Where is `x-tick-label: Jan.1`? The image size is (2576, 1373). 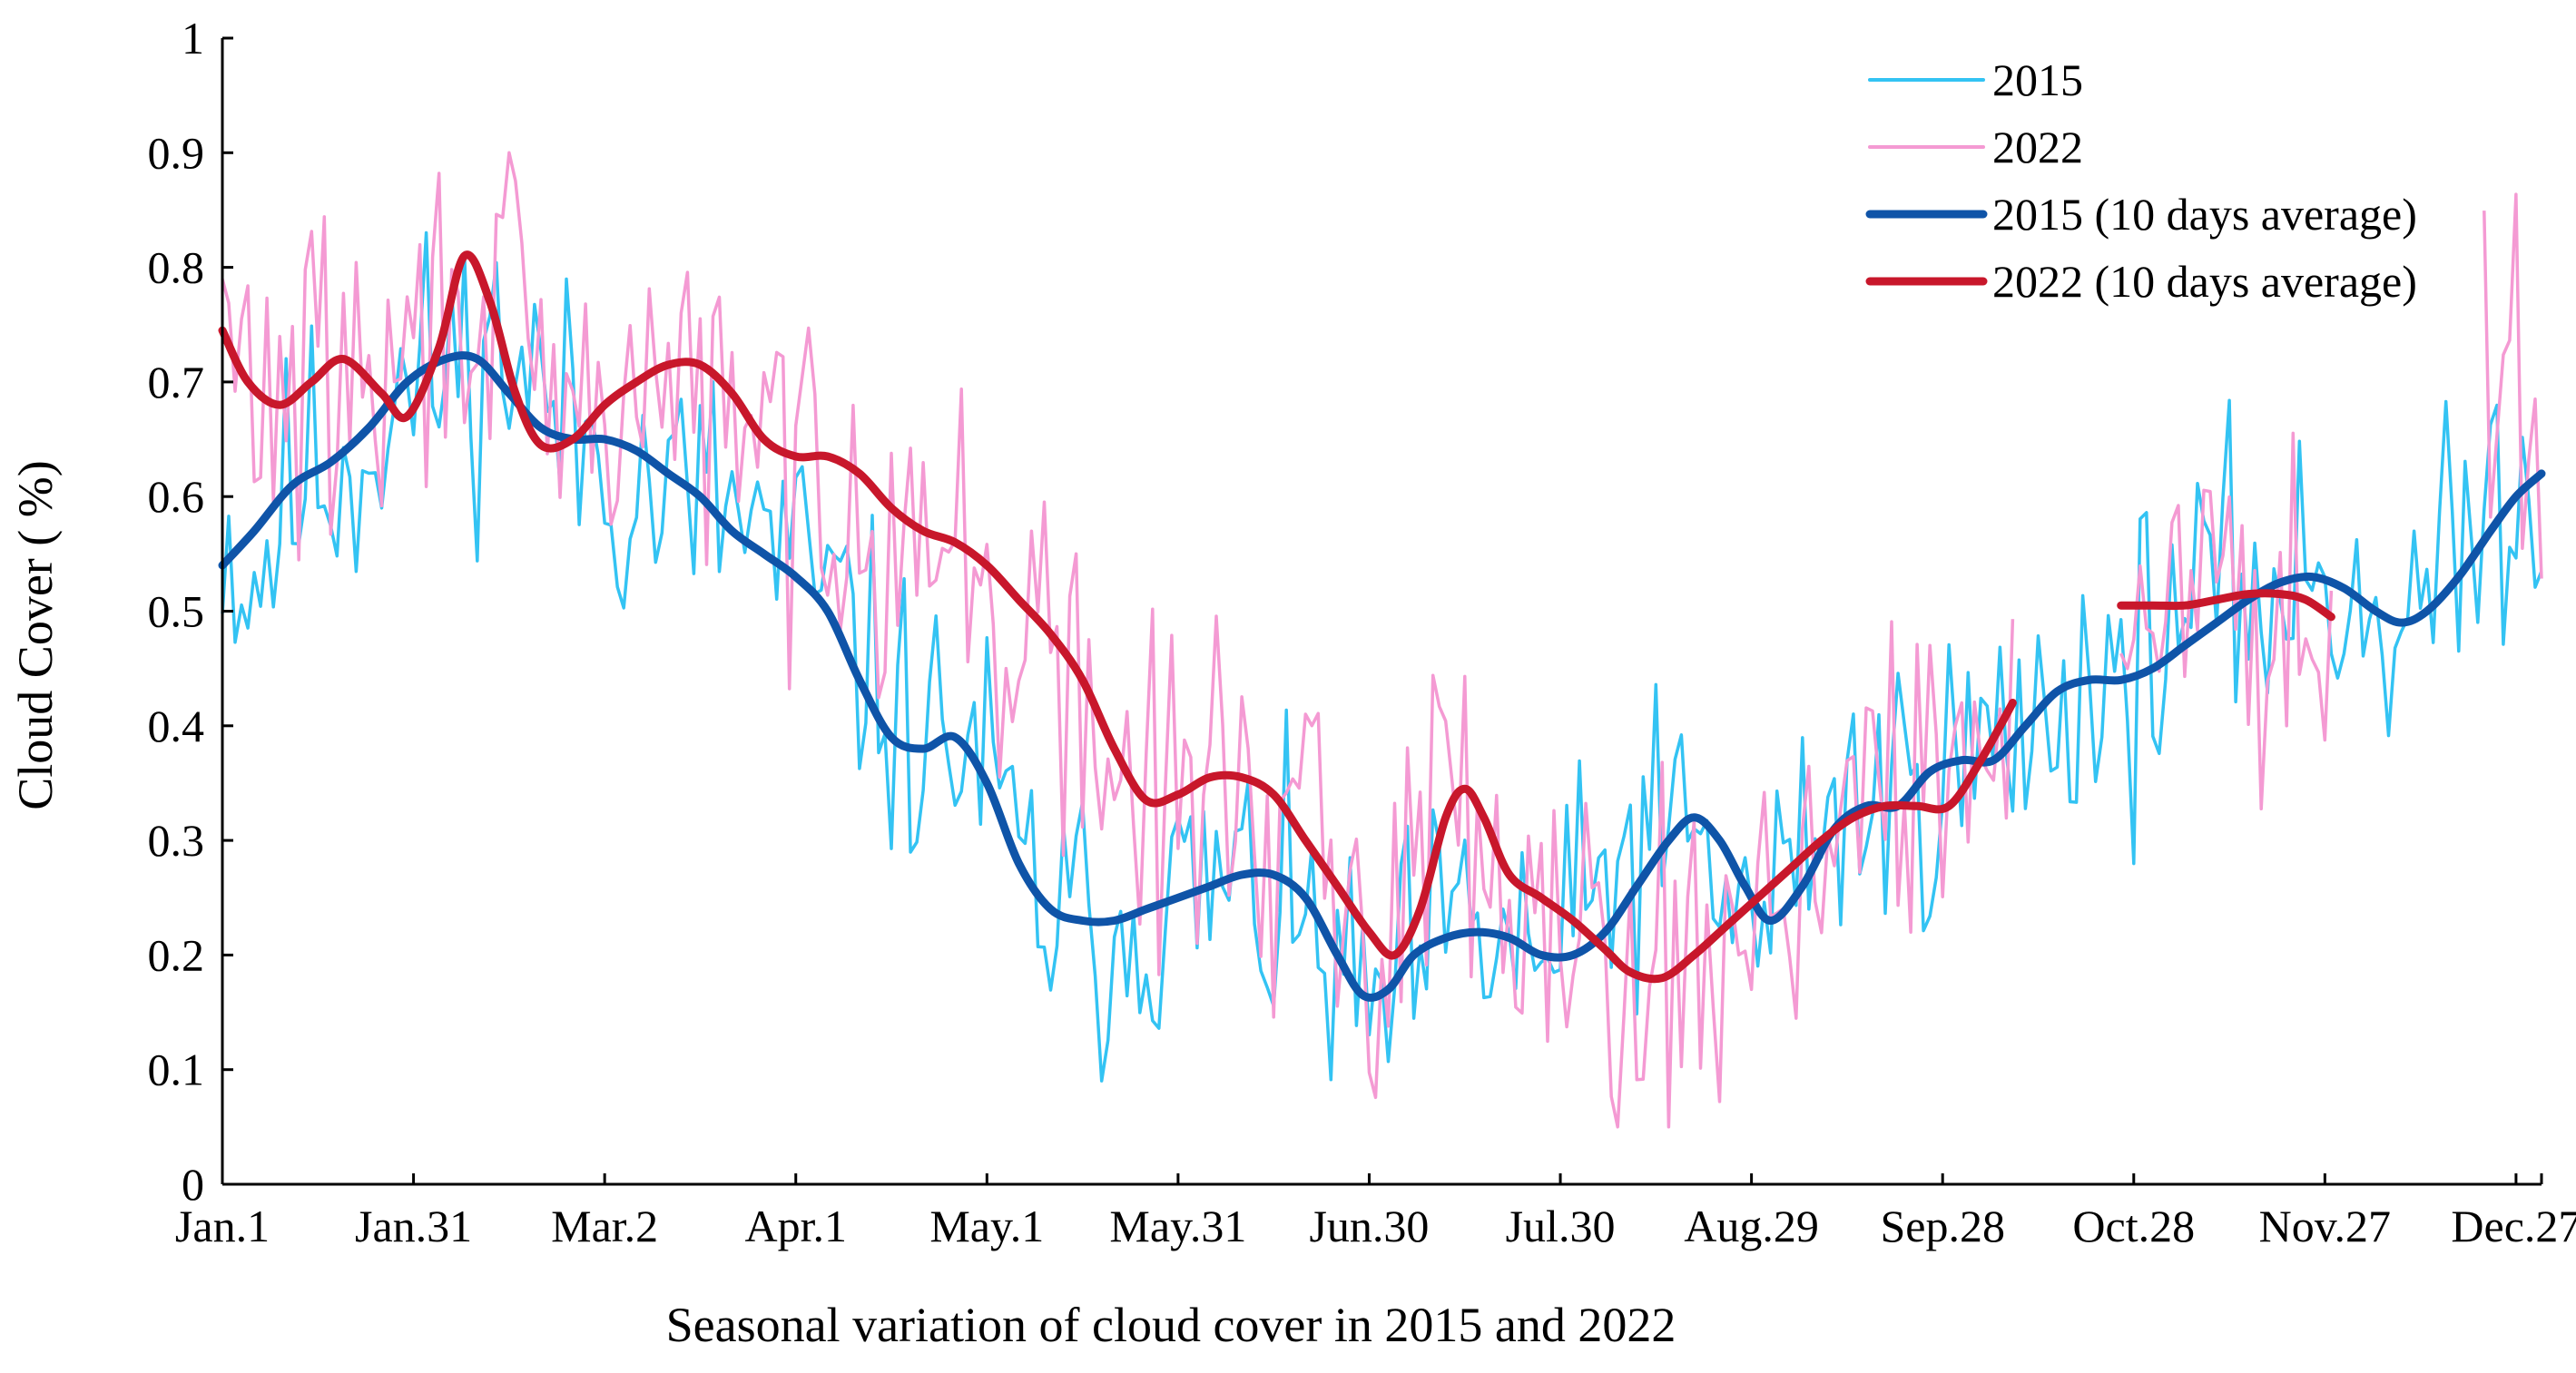
x-tick-label: Jan.1 is located at coordinates (222, 1226).